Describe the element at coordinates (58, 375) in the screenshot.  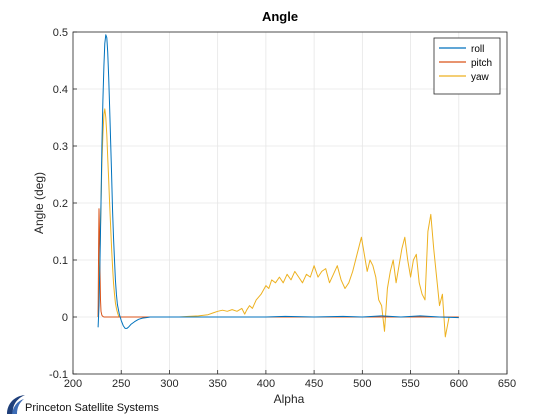
I see `y-tick-label: -0.1` at that location.